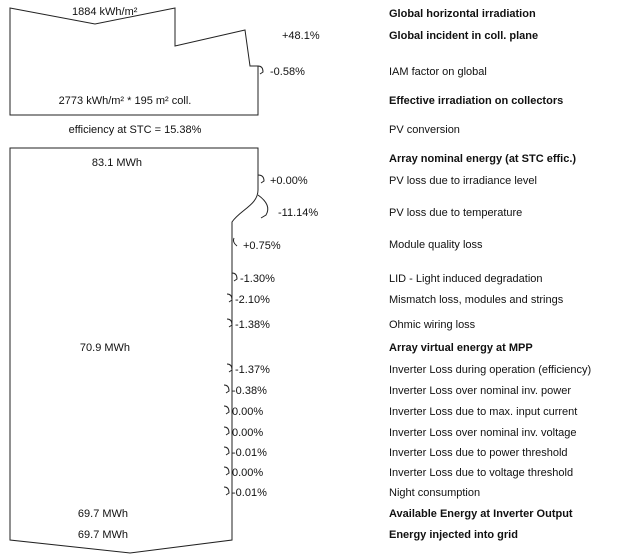 The width and height of the screenshot is (644, 556). What do you see at coordinates (252, 370) in the screenshot?
I see `step-value: -1.37%` at bounding box center [252, 370].